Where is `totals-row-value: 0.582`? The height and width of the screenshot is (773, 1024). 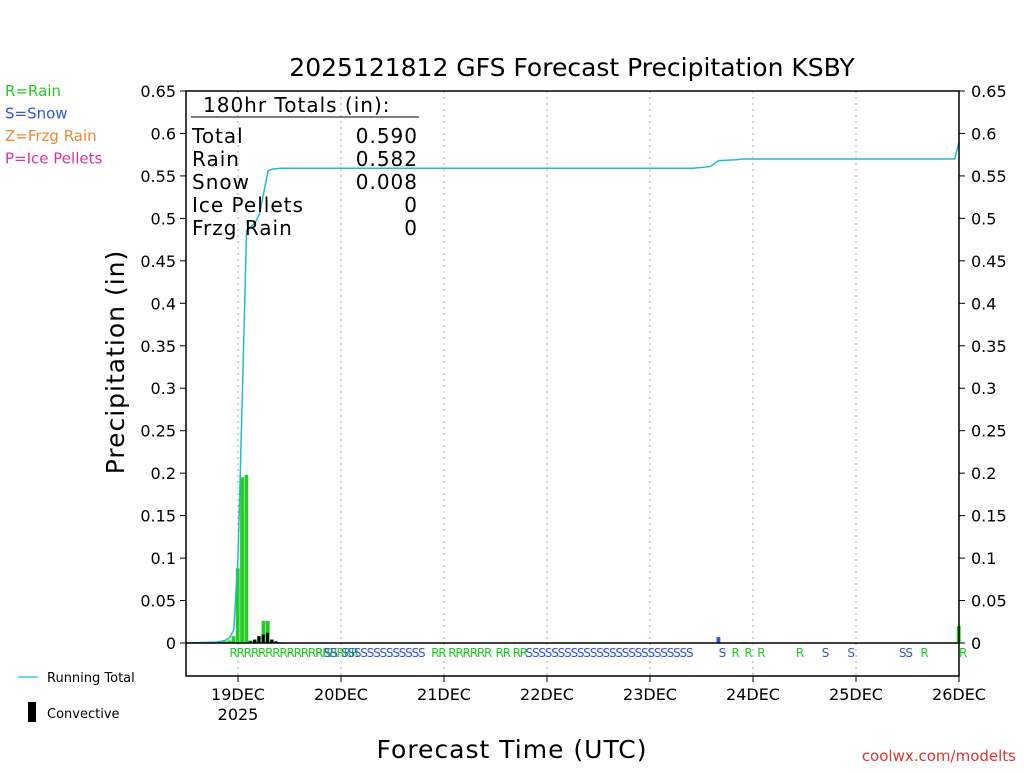
totals-row-value: 0.582 is located at coordinates (387, 159).